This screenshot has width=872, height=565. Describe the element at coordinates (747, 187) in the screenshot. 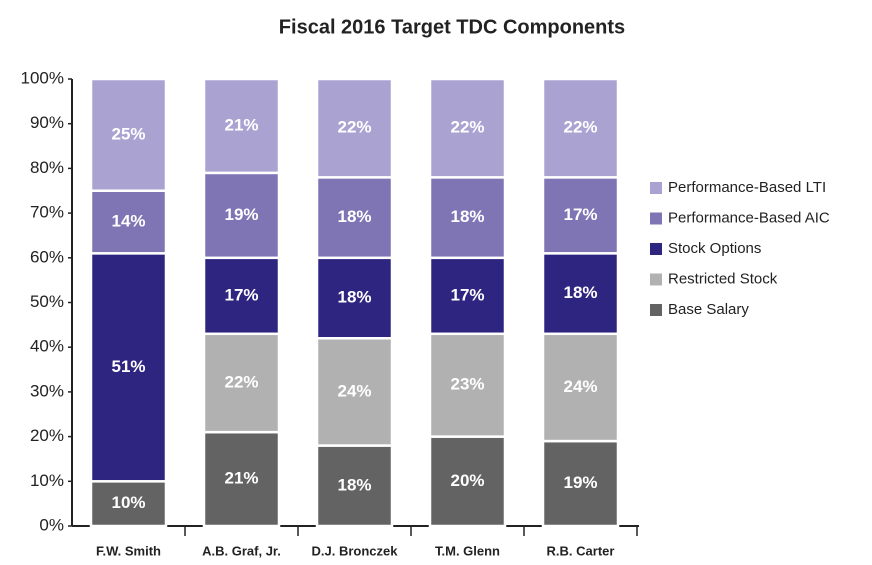

I see `legend-label: Performance-Based LTI` at that location.